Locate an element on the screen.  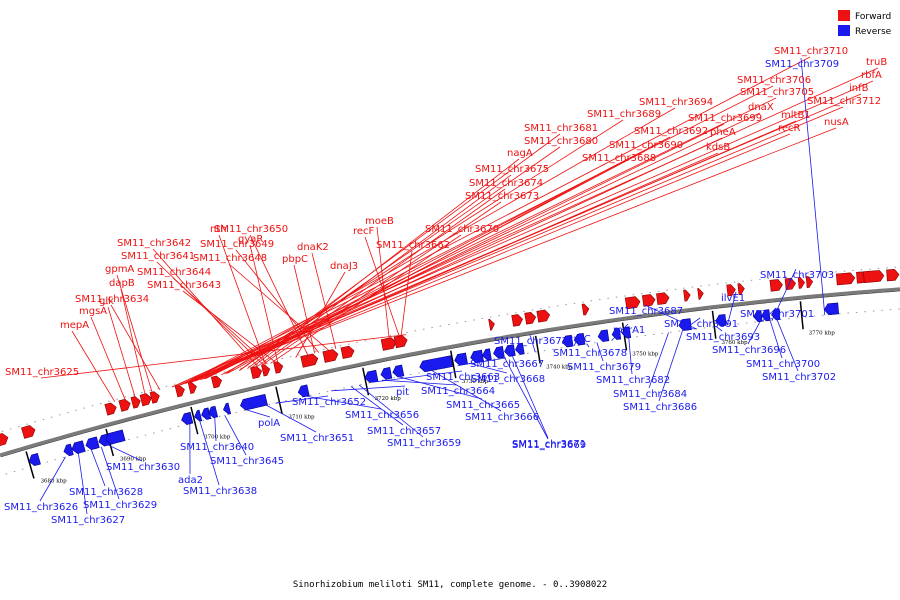
gene-label-infb: infB is located at coordinates (859, 88).